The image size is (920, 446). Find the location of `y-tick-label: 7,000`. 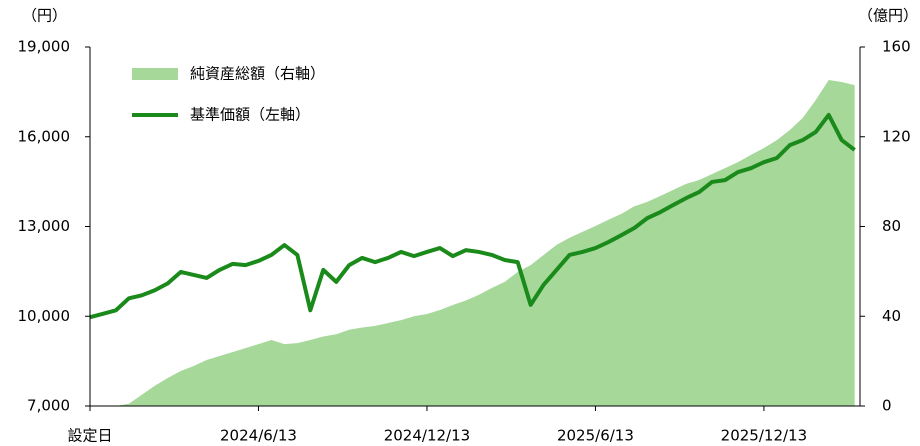

y-tick-label: 7,000 is located at coordinates (48, 406).